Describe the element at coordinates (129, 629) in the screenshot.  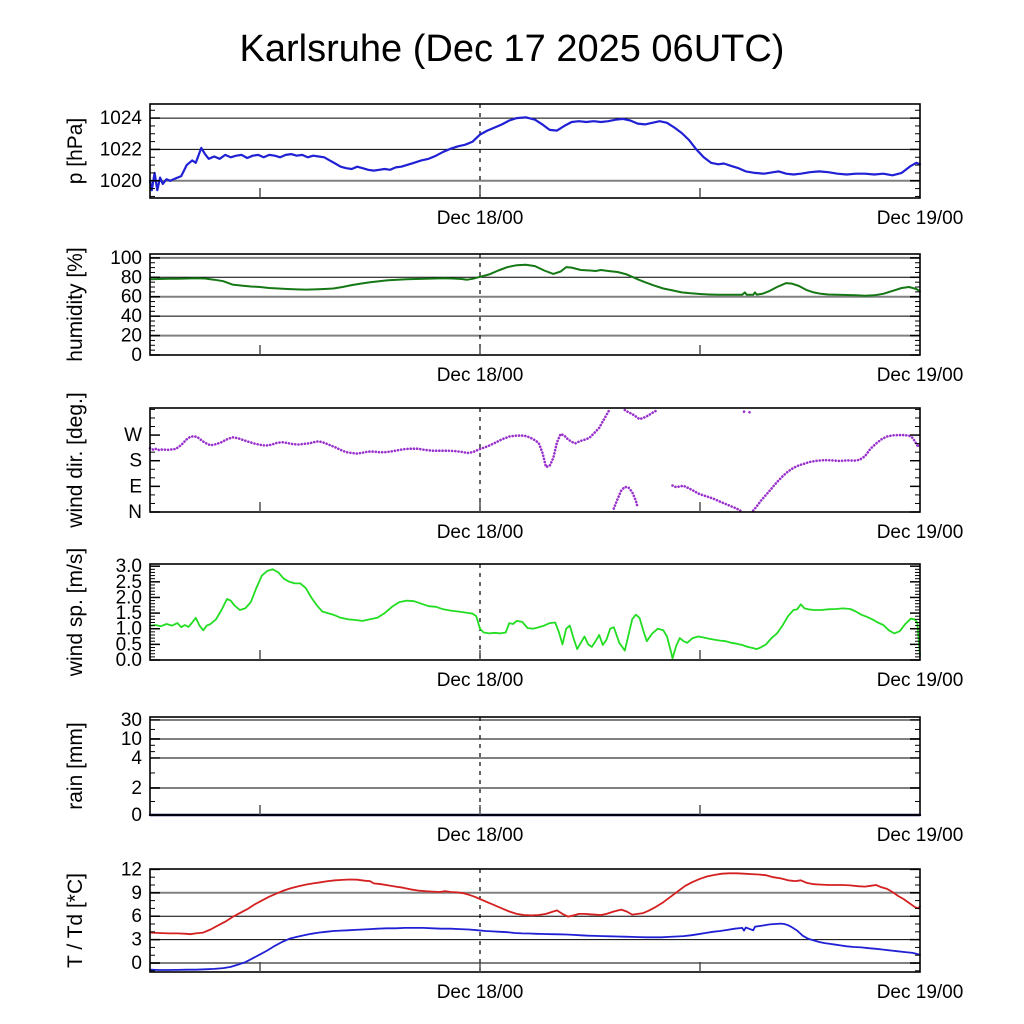
I see `y-tick-label: 1.0` at that location.